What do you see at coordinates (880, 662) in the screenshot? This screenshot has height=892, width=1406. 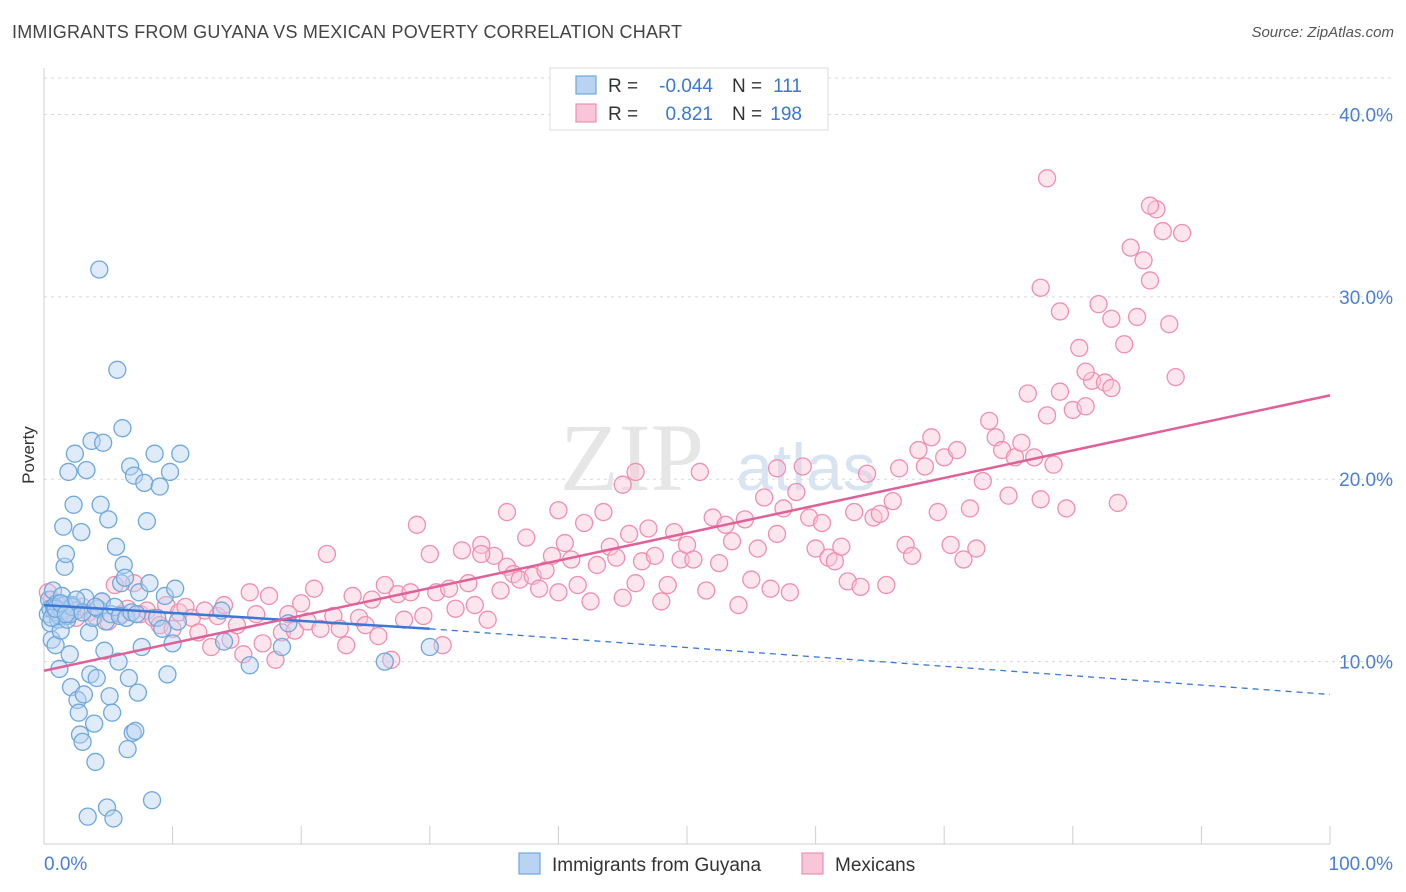 I see `trend-line-guyana-extension` at bounding box center [880, 662].